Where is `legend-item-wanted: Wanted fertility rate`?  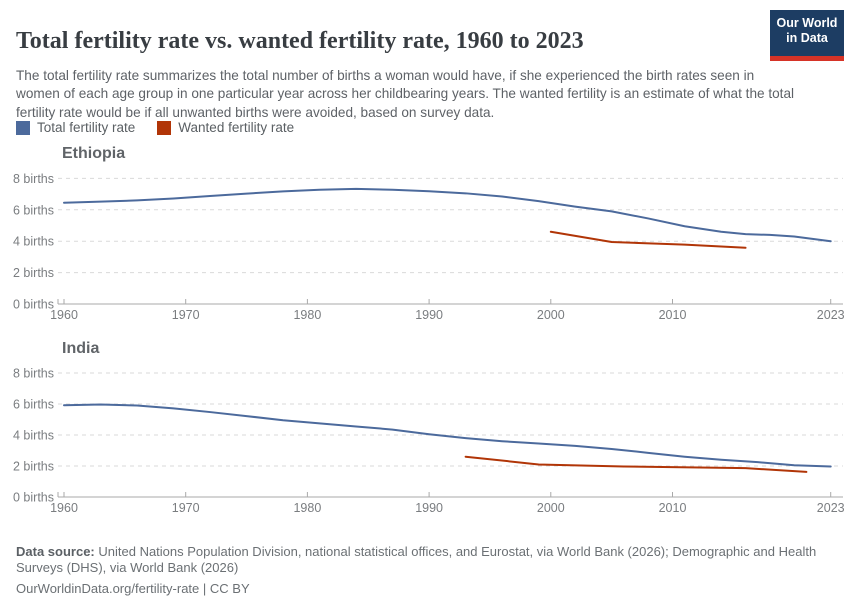 legend-item-wanted: Wanted fertility rate is located at coordinates (225, 127).